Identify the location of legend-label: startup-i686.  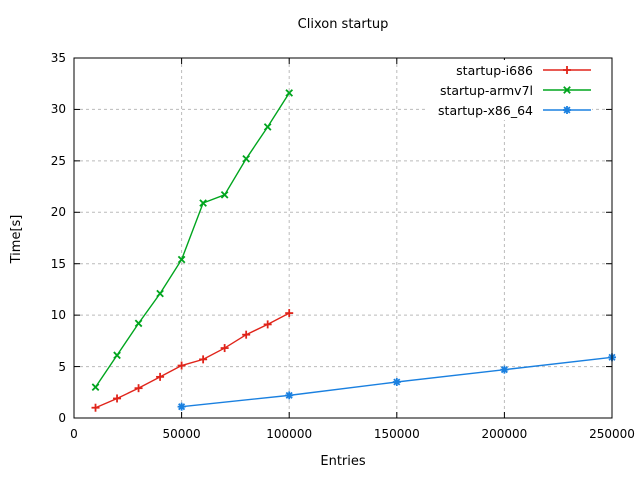
(494, 70).